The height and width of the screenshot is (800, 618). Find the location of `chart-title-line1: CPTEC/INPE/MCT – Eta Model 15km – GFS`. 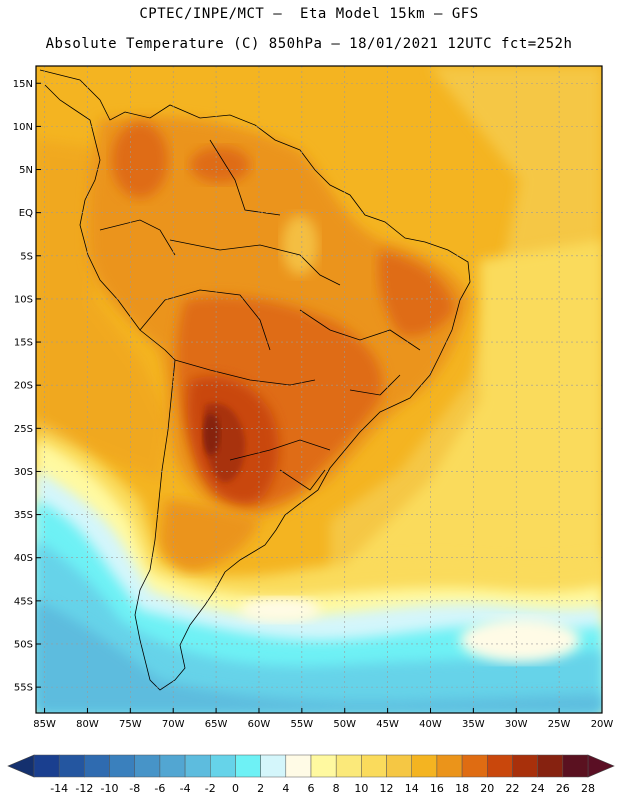

chart-title-line1: CPTEC/INPE/MCT – Eta Model 15km – GFS is located at coordinates (309, 14).